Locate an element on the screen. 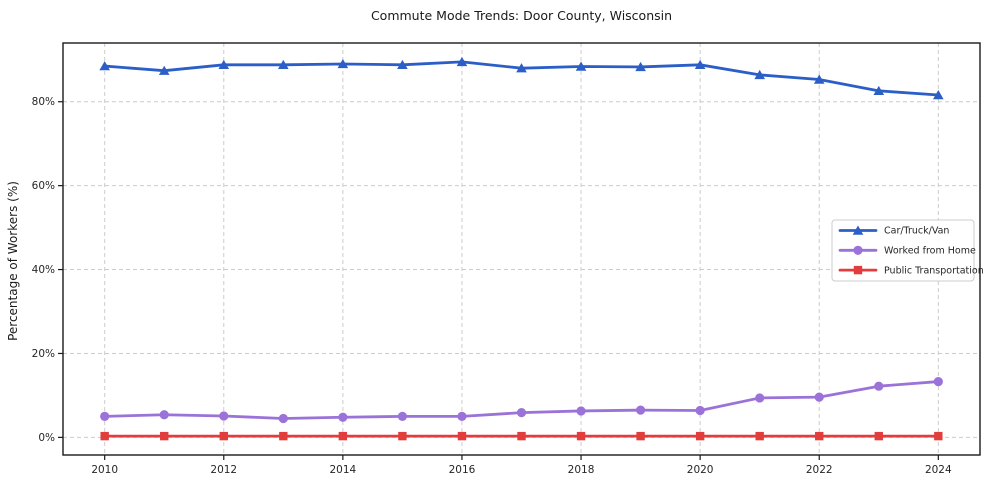 The height and width of the screenshot is (490, 990). x-tick-label: 2010 is located at coordinates (104, 470).